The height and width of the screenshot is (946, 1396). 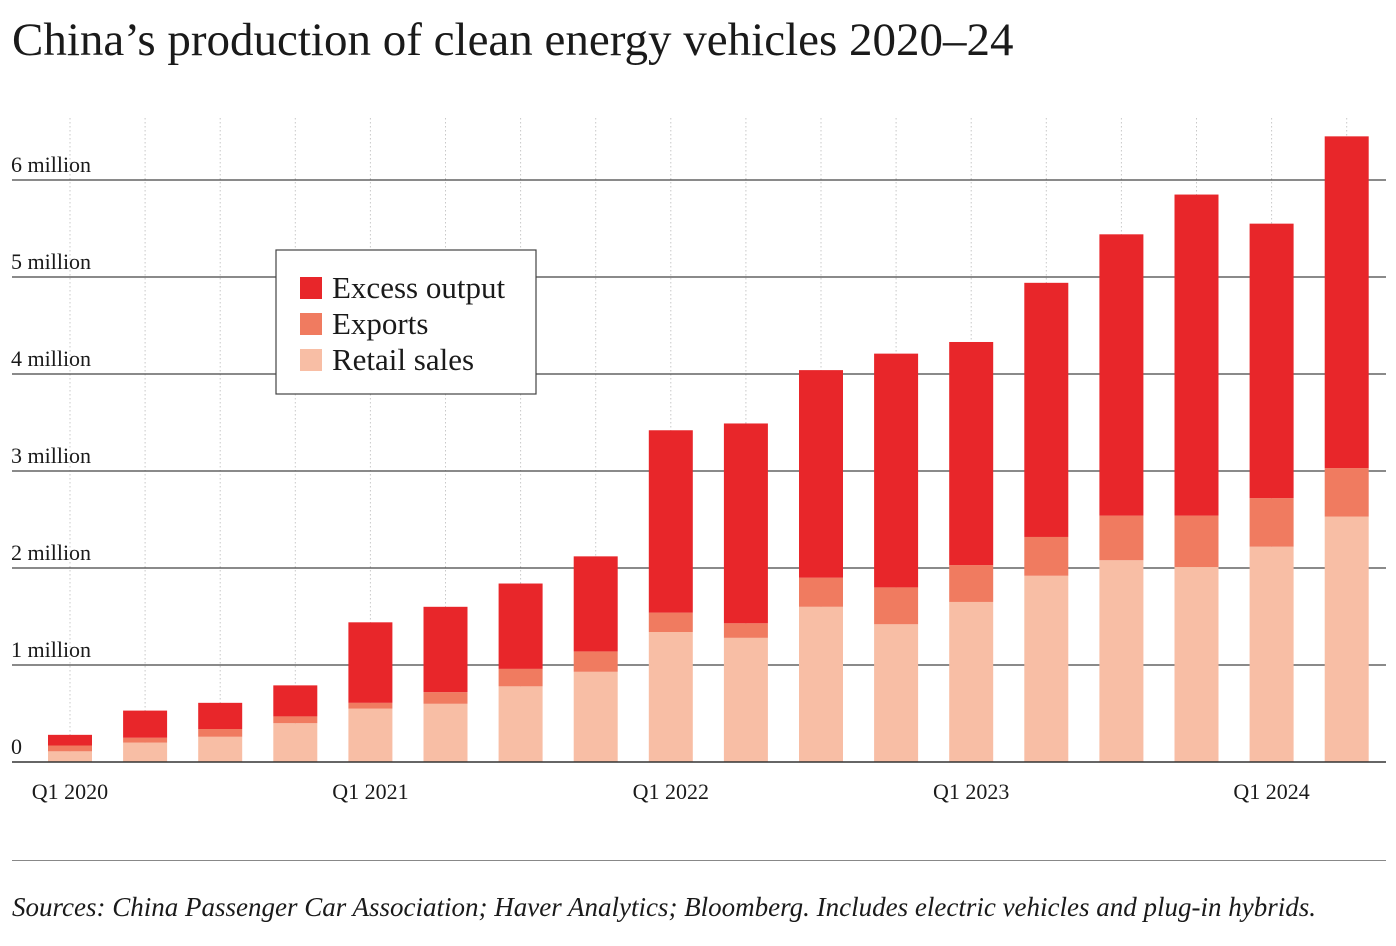 I want to click on x-tick-label: Q1 2022, so click(x=671, y=791).